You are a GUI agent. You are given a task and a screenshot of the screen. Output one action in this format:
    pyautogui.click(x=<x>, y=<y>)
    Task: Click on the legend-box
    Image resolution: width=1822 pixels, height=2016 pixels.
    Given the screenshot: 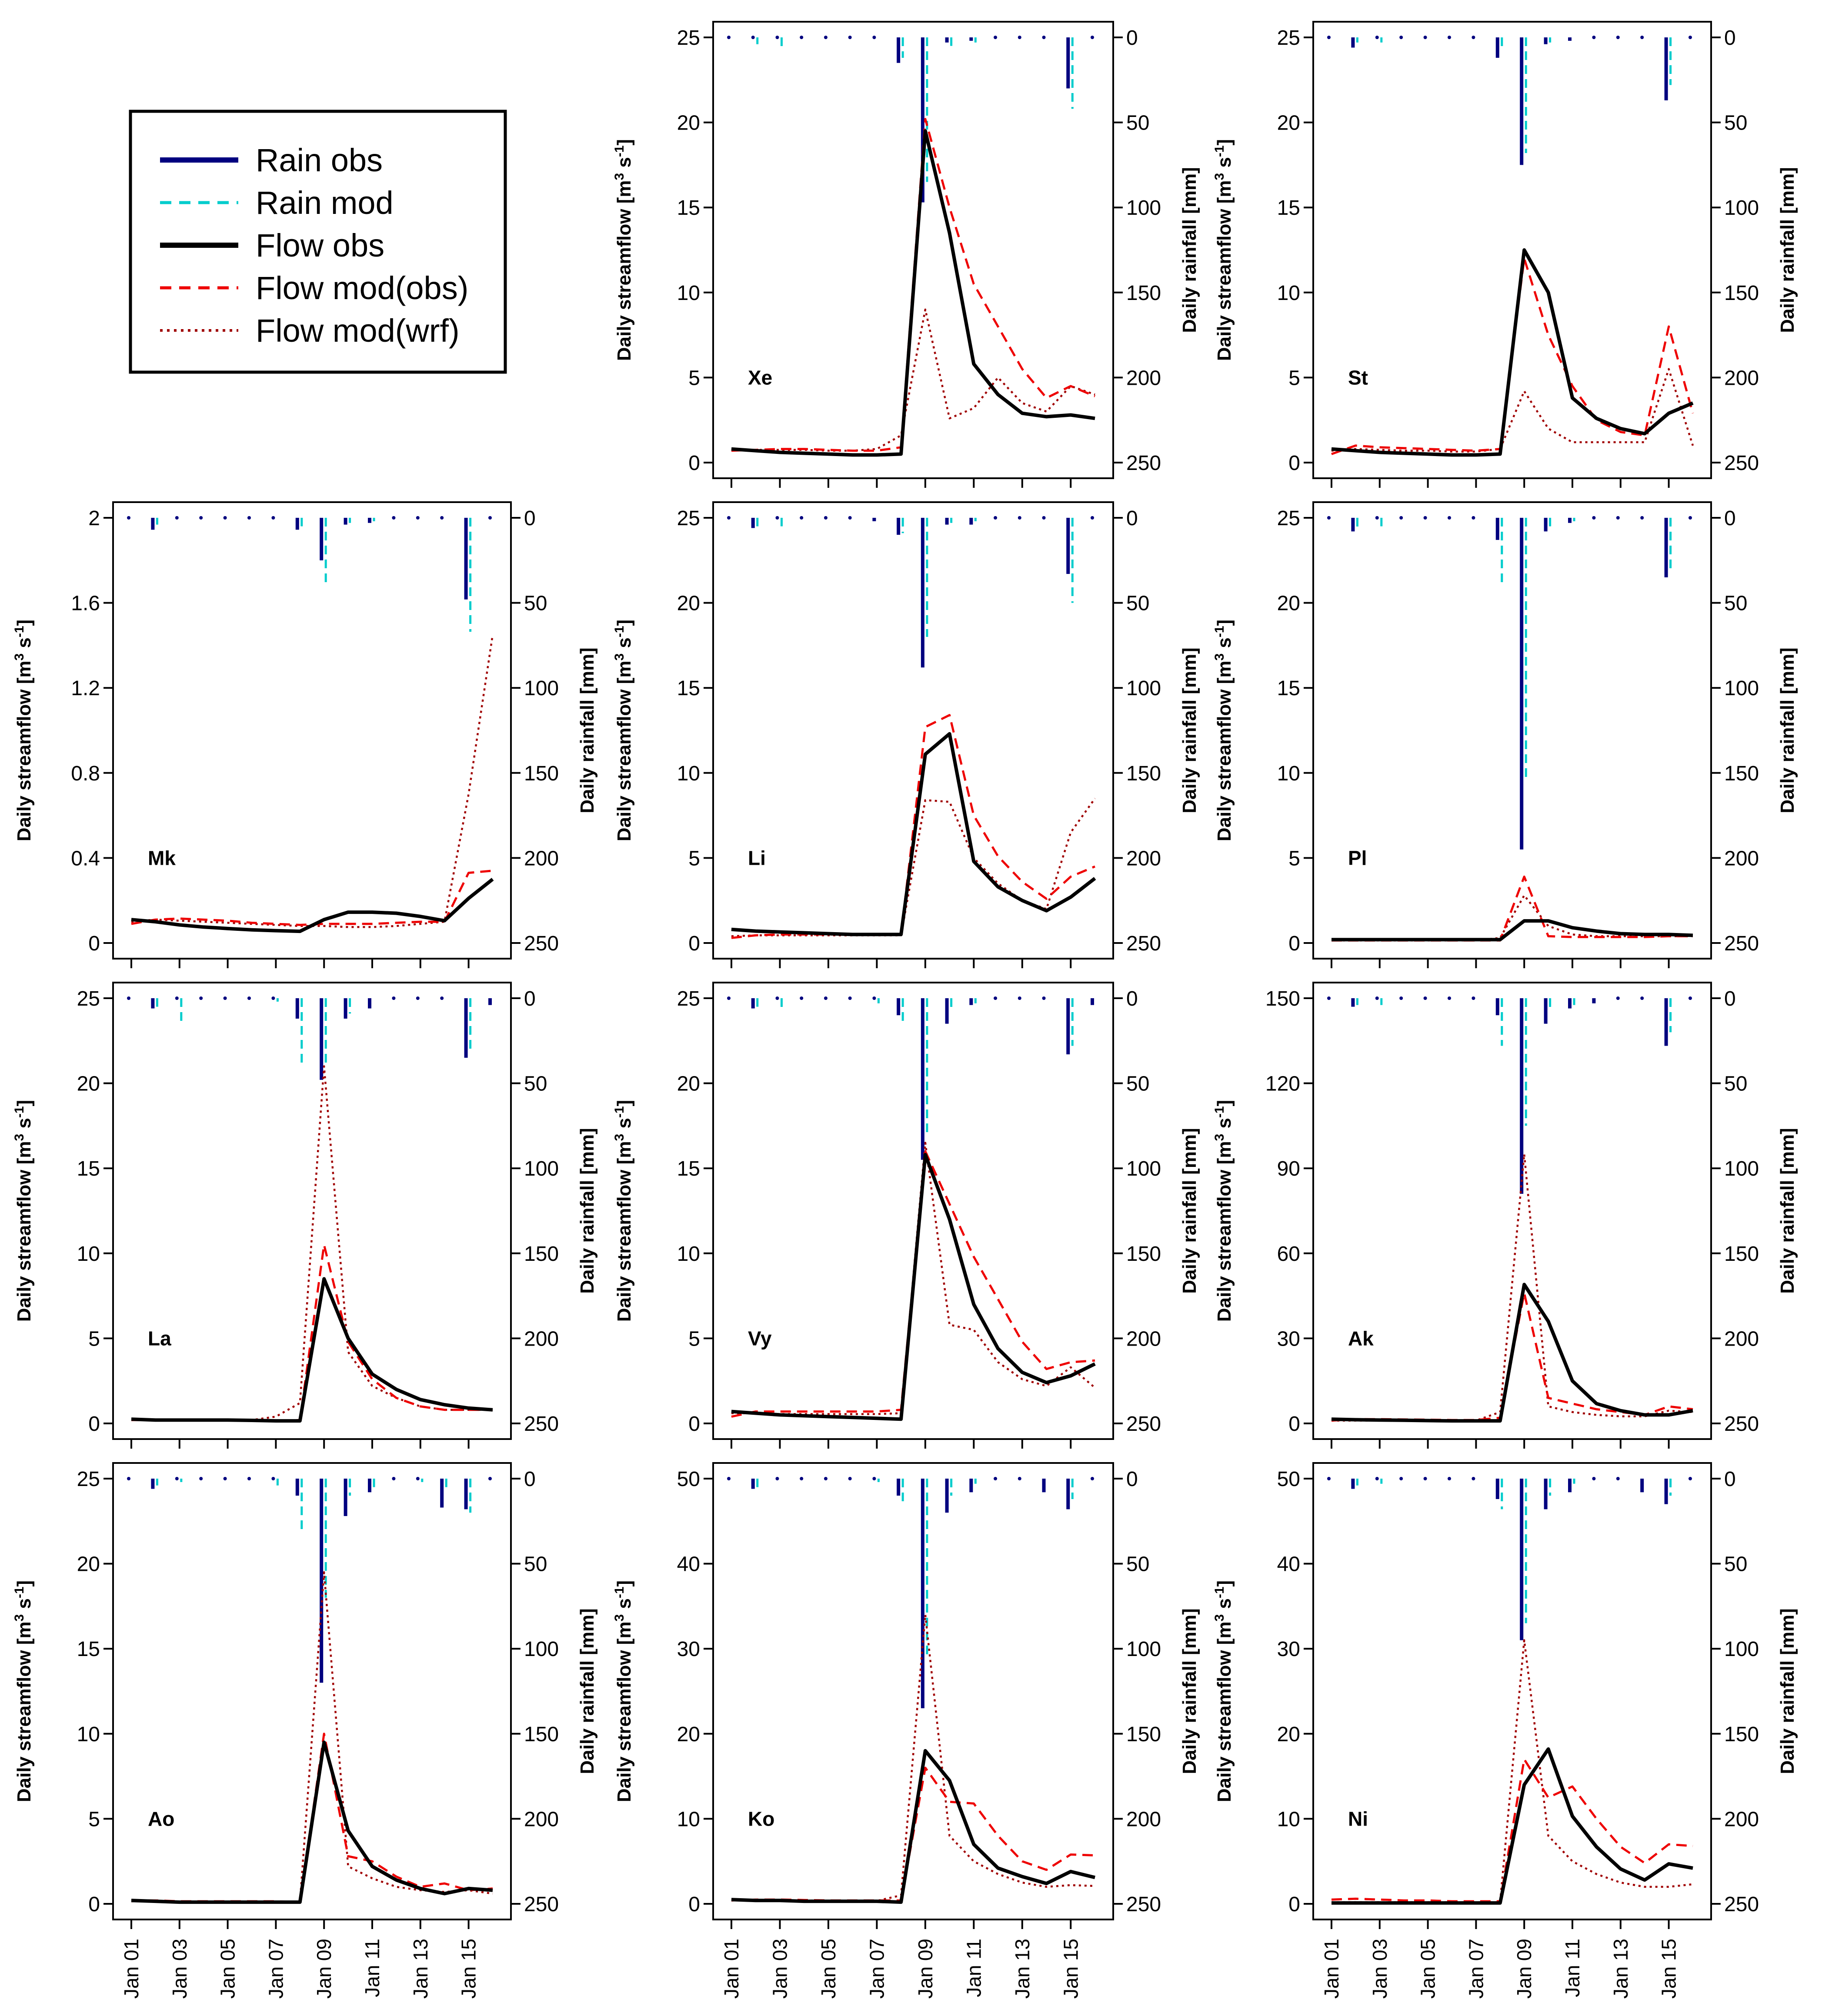 What is the action you would take?
    pyautogui.click(x=318, y=242)
    